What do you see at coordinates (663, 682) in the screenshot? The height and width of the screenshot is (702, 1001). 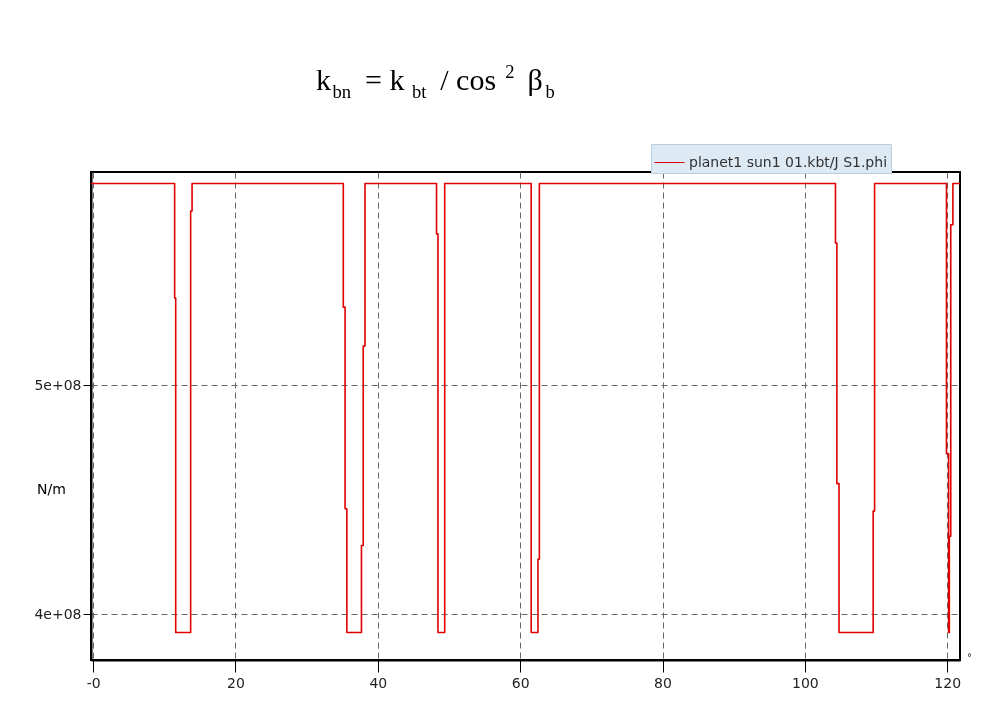 I see `x-tick-label: 80` at bounding box center [663, 682].